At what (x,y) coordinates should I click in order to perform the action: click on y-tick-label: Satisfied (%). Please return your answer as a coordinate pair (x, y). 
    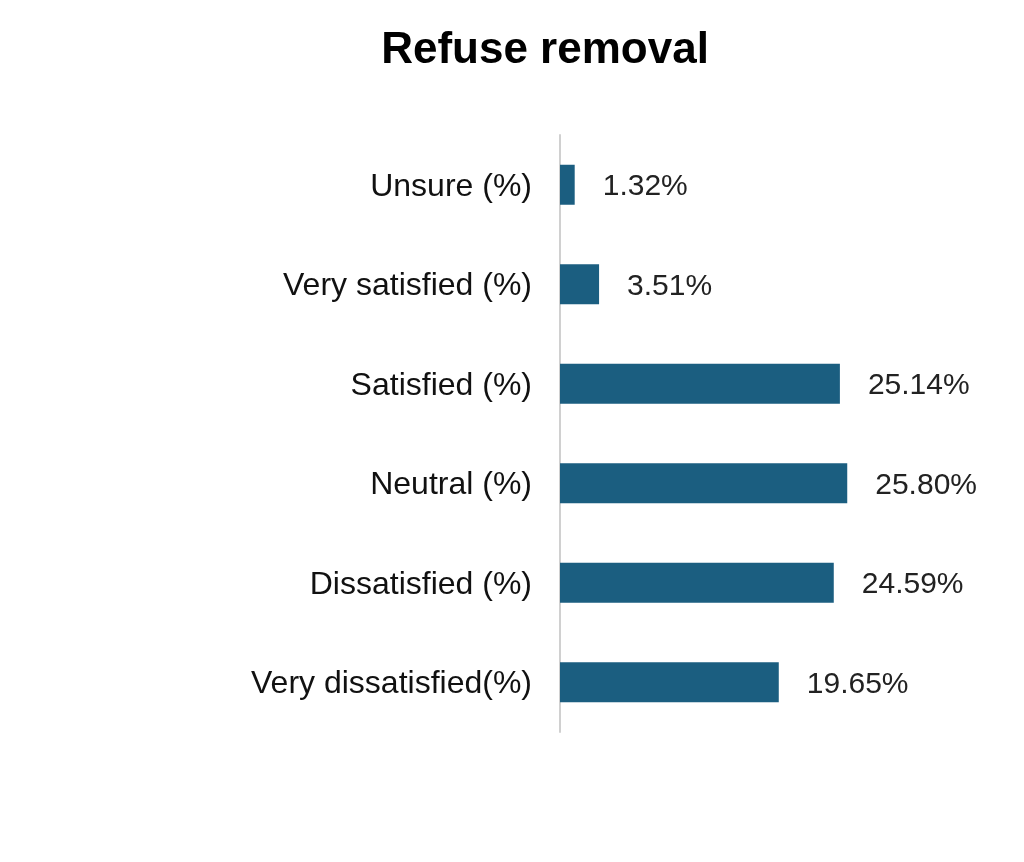
    Looking at the image, I should click on (441, 383).